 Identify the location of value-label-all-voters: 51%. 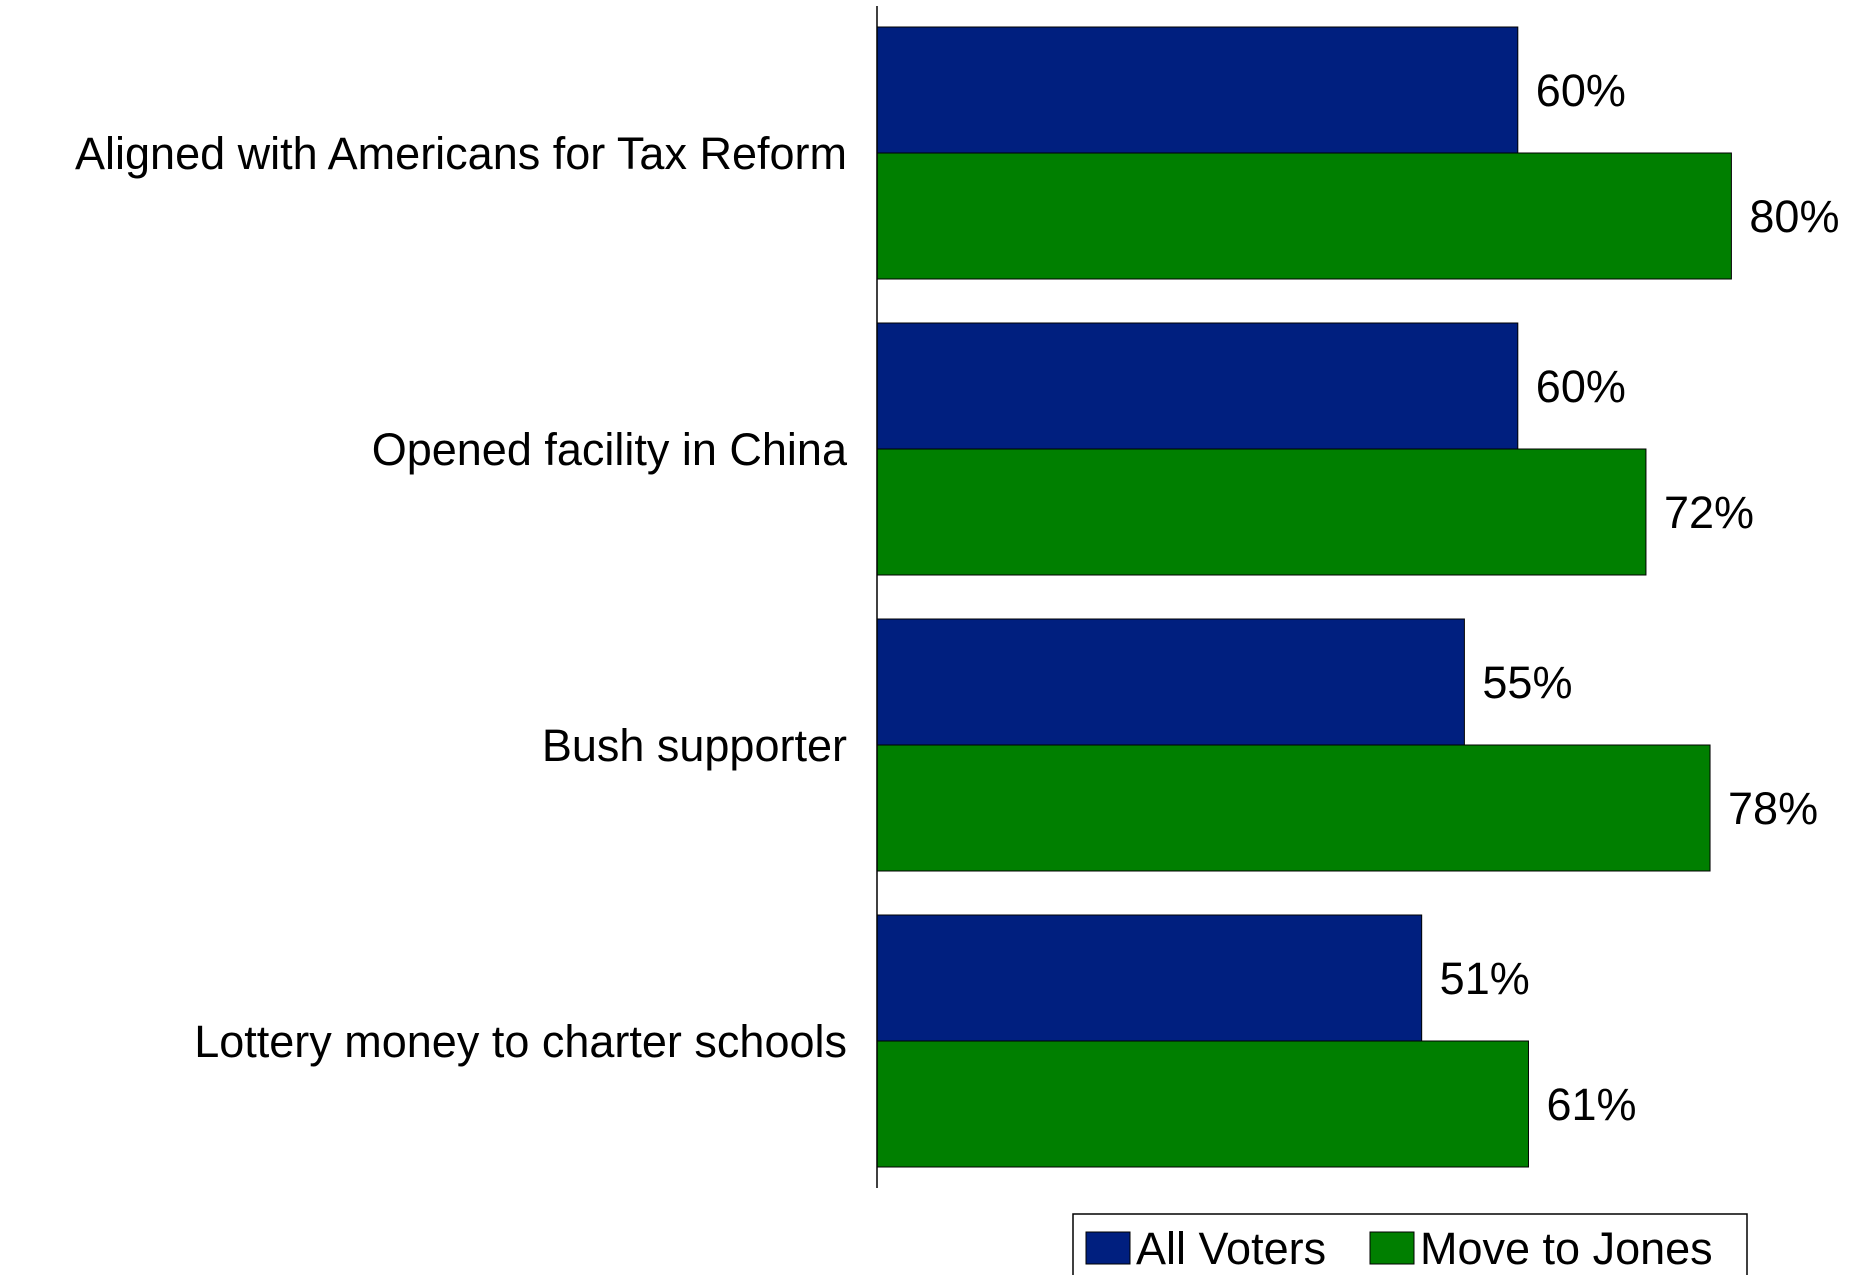
(1485, 978).